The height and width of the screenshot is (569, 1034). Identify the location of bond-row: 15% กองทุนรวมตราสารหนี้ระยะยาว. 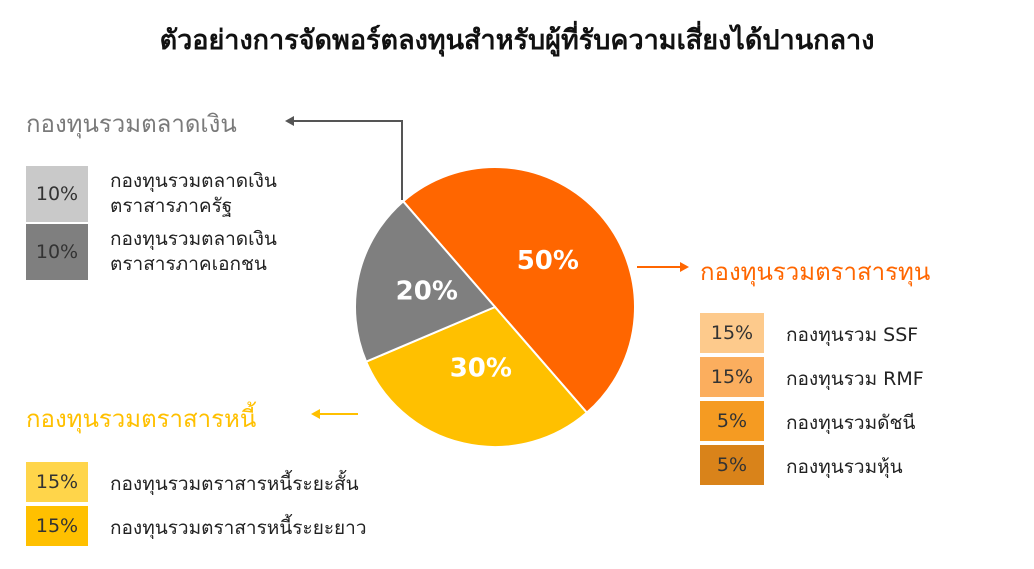
(196, 528).